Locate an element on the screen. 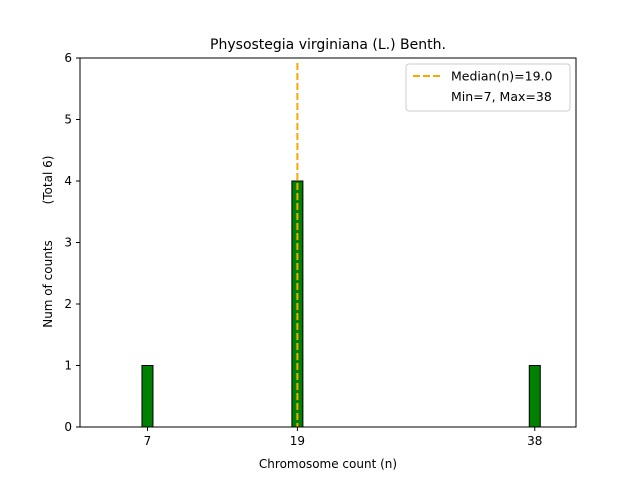 This screenshot has width=640, height=480. legend: Median(n)=19.0 Min=7, Max=38 is located at coordinates (488, 87).